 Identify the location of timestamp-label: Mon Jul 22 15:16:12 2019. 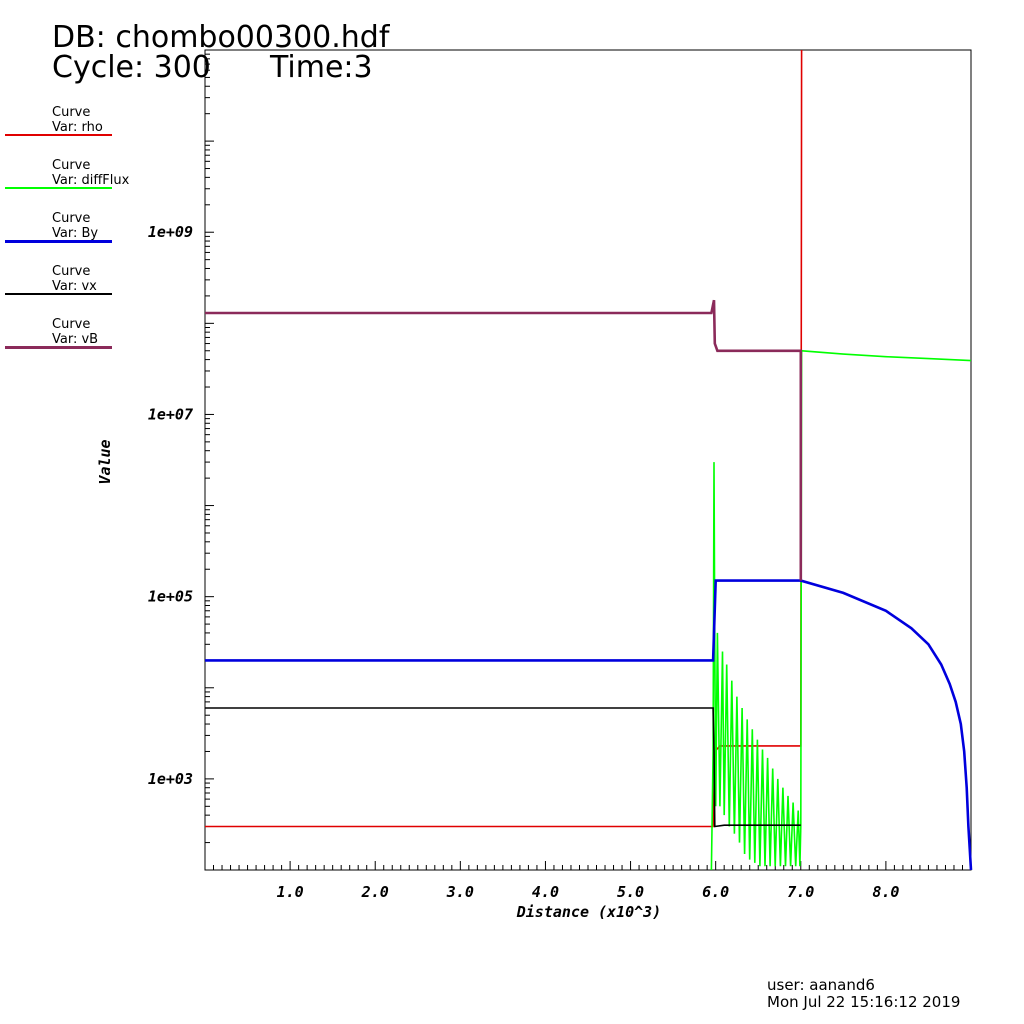
(864, 1002).